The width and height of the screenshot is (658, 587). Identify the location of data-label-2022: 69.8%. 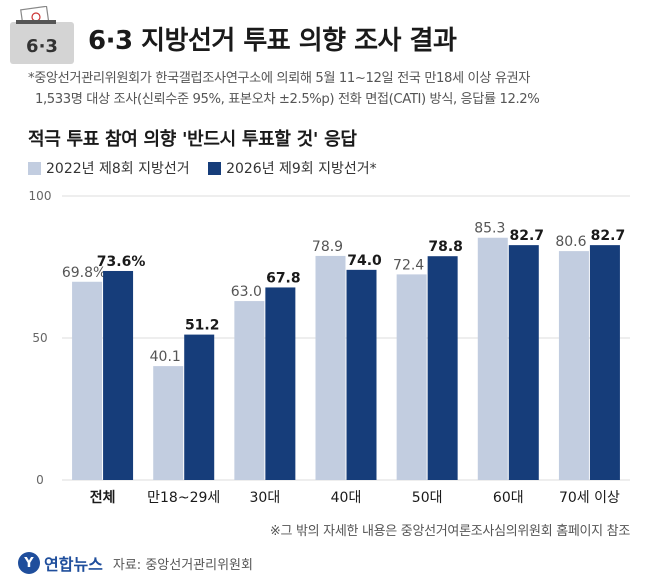
(84, 273).